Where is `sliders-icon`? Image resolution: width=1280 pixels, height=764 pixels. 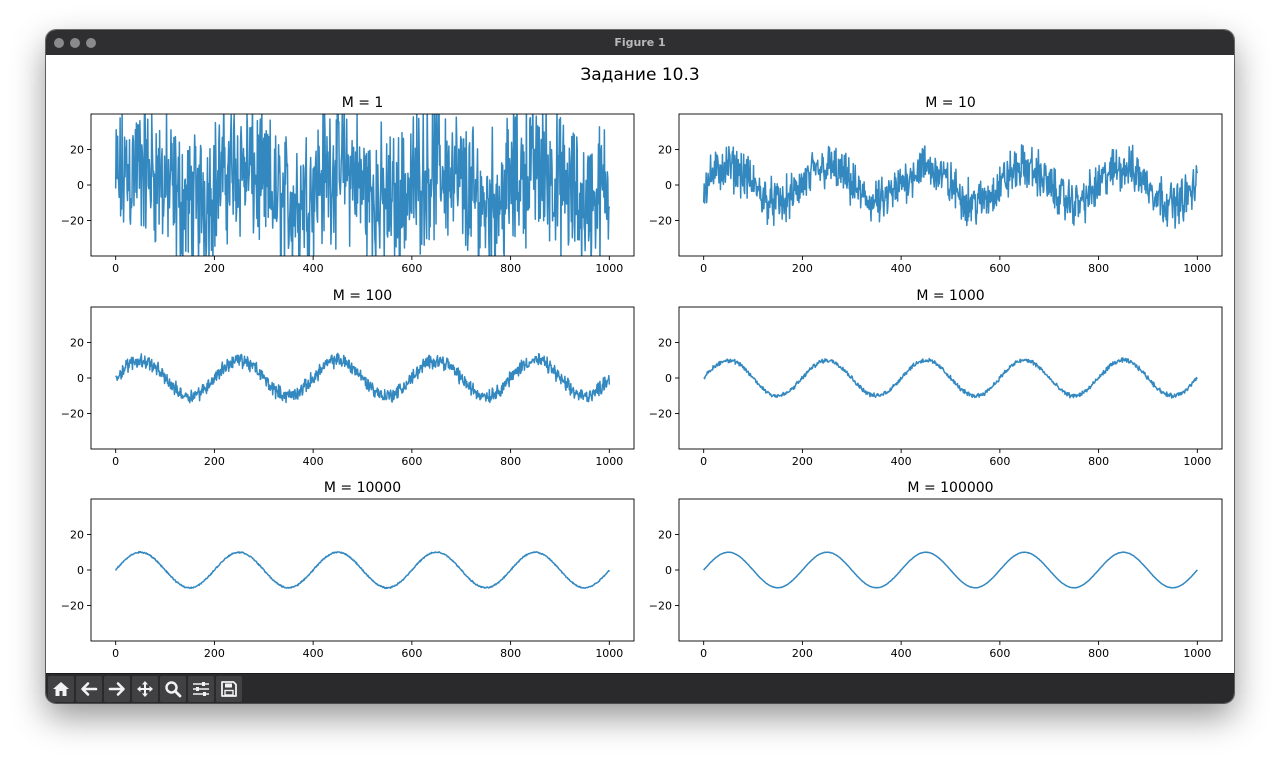 sliders-icon is located at coordinates (201, 689).